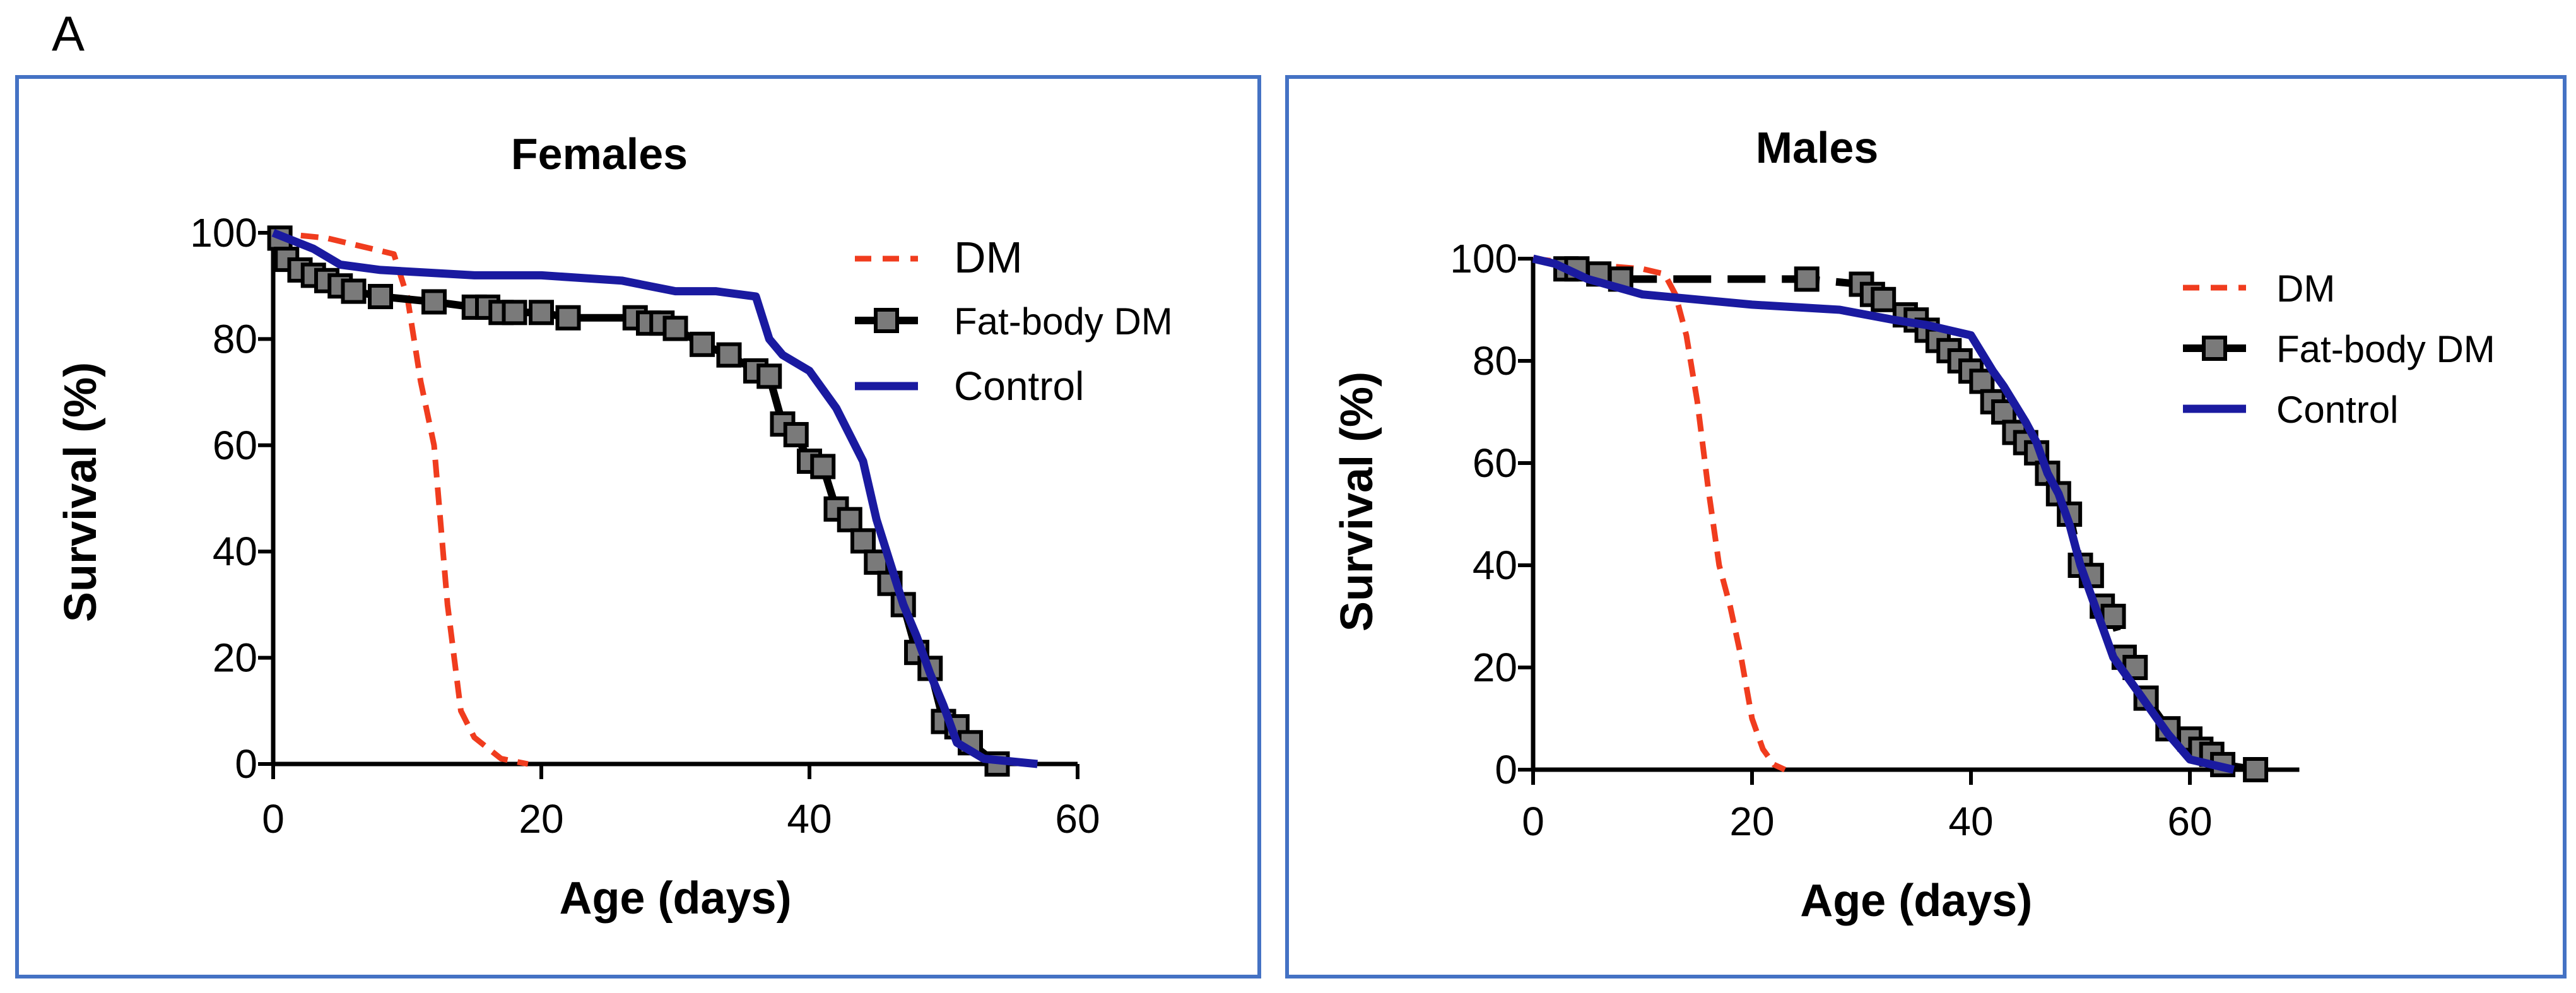 The image size is (2576, 993). What do you see at coordinates (1817, 147) in the screenshot?
I see `chart-title: Males` at bounding box center [1817, 147].